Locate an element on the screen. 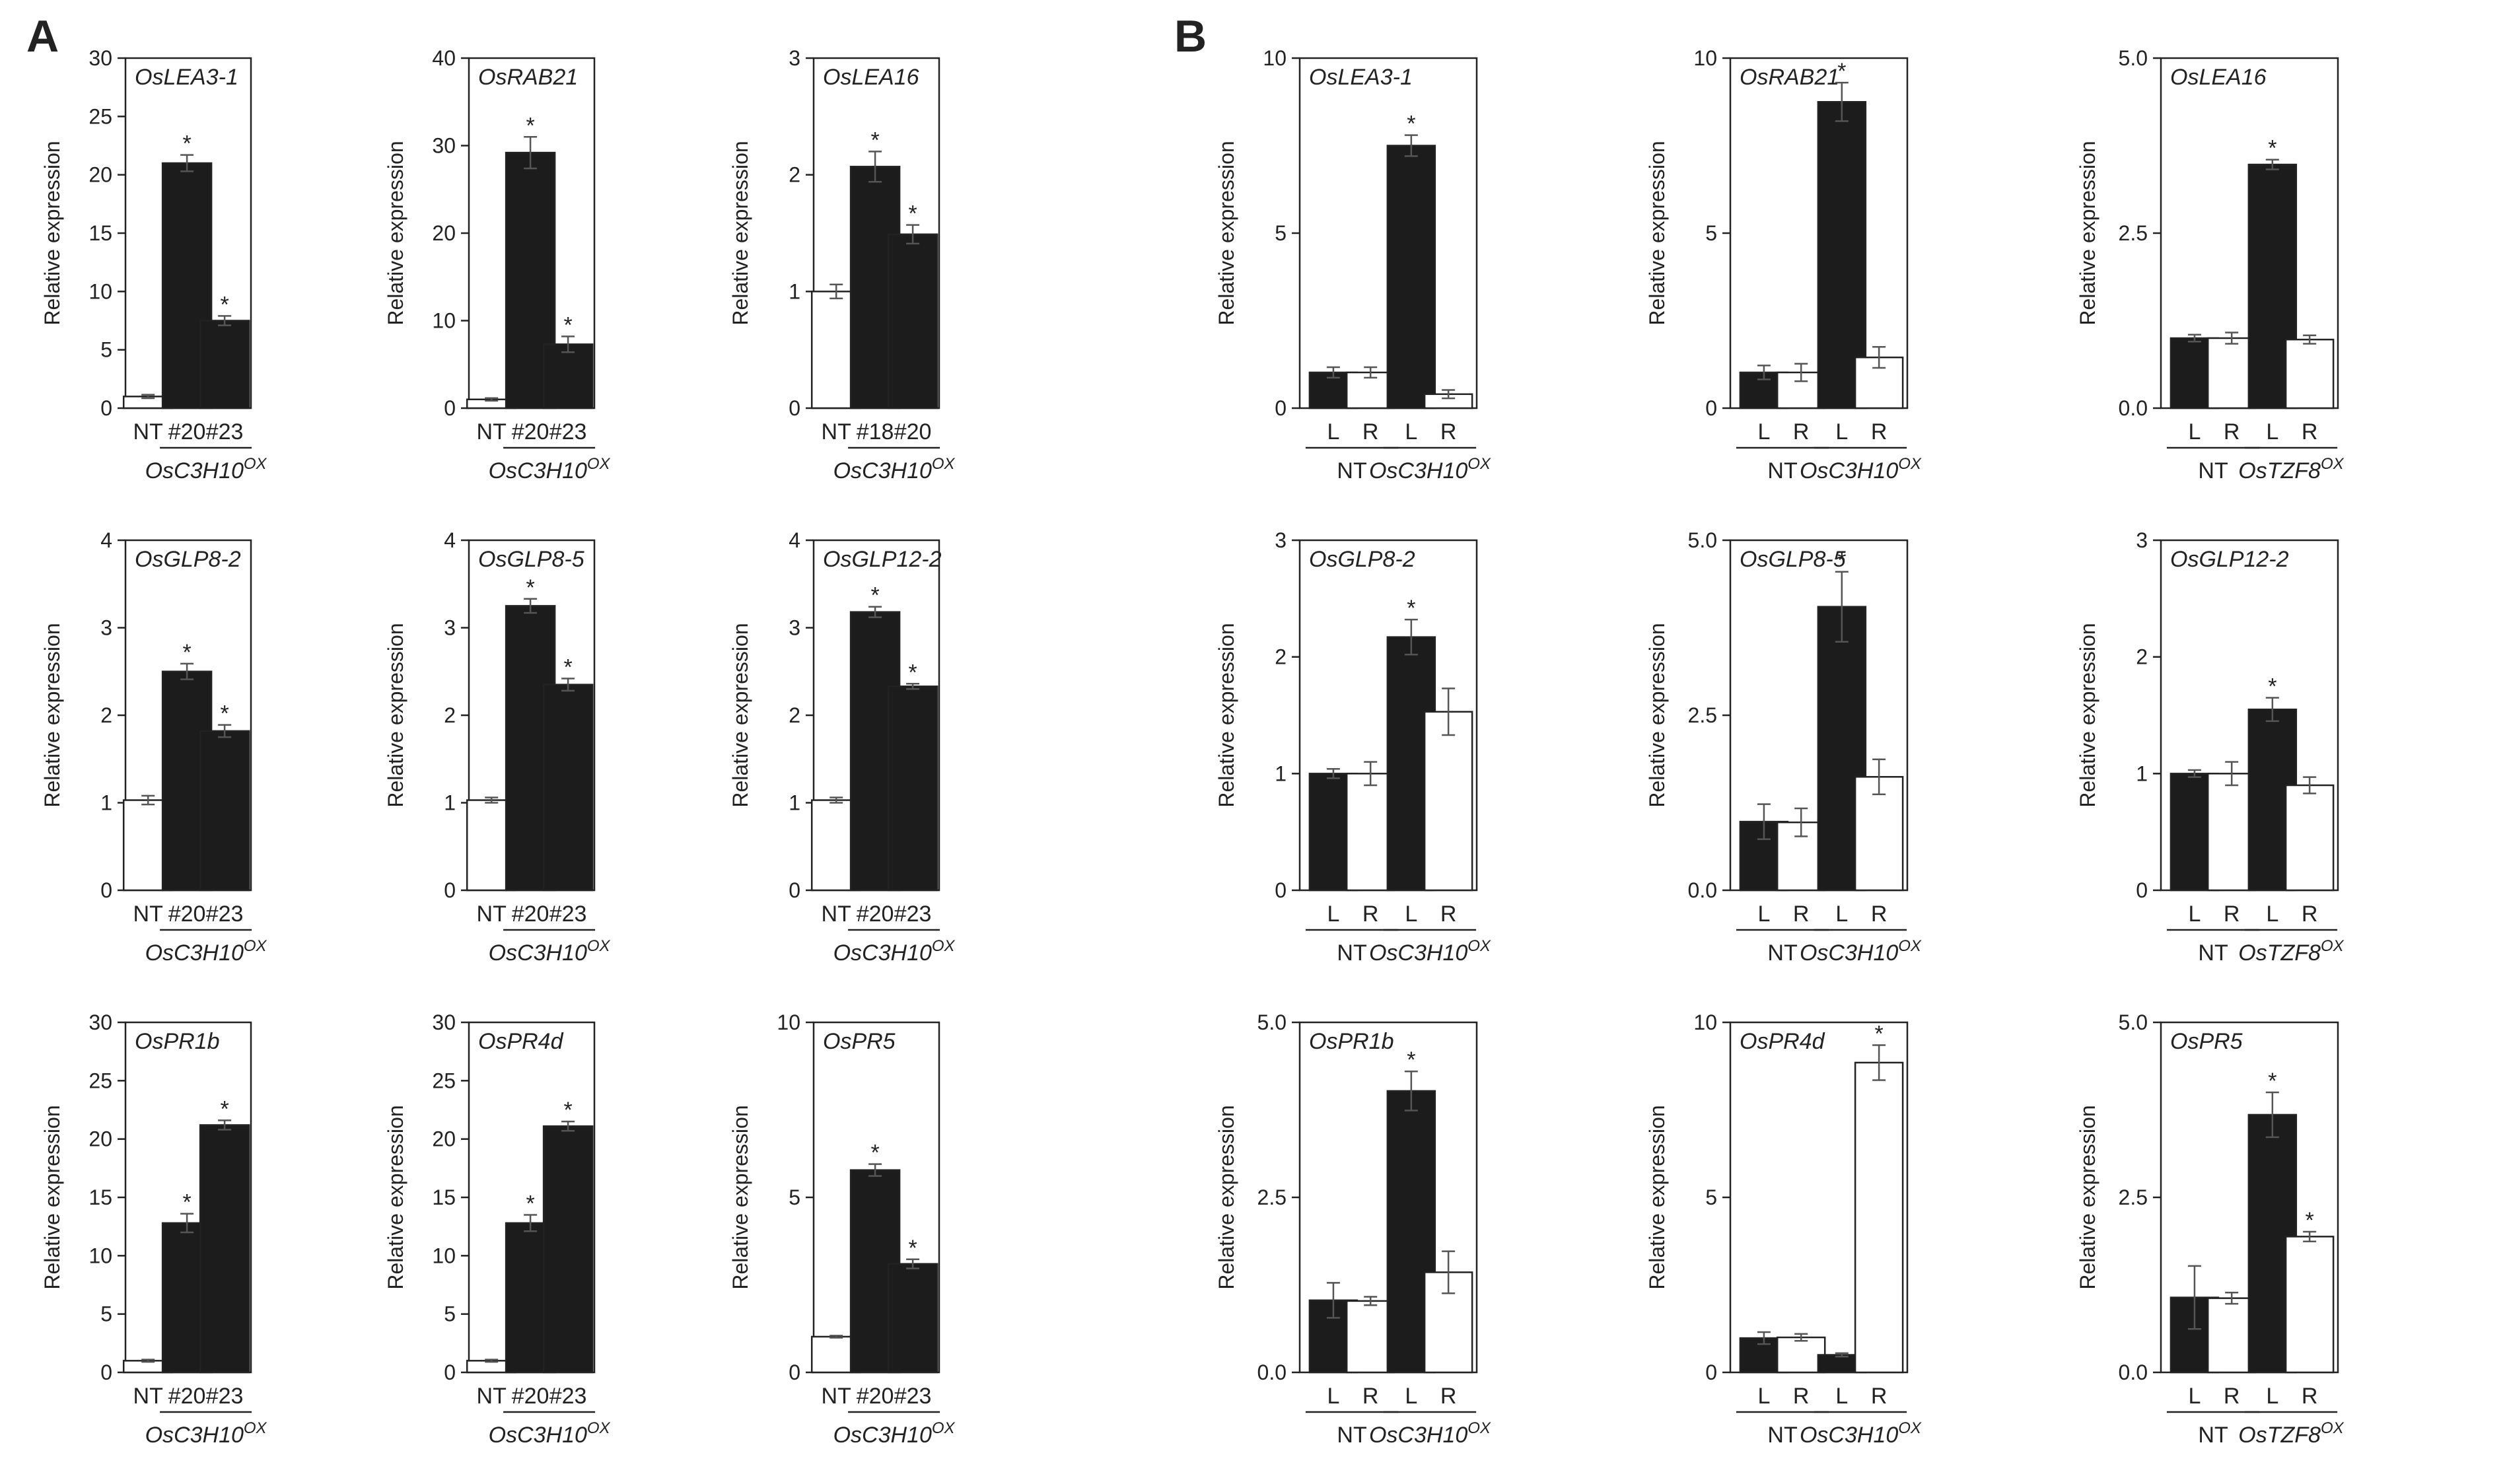 The width and height of the screenshot is (2505, 1484). chart-b-osglp8-5-category-3: R is located at coordinates (1880, 914).